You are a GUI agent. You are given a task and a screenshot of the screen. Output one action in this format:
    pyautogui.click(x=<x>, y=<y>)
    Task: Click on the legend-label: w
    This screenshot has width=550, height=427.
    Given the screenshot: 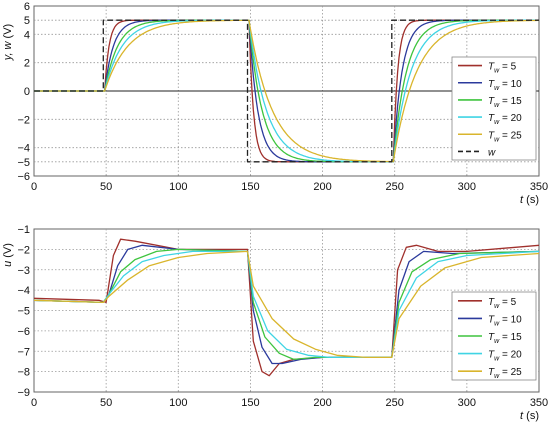 What is the action you would take?
    pyautogui.click(x=492, y=152)
    